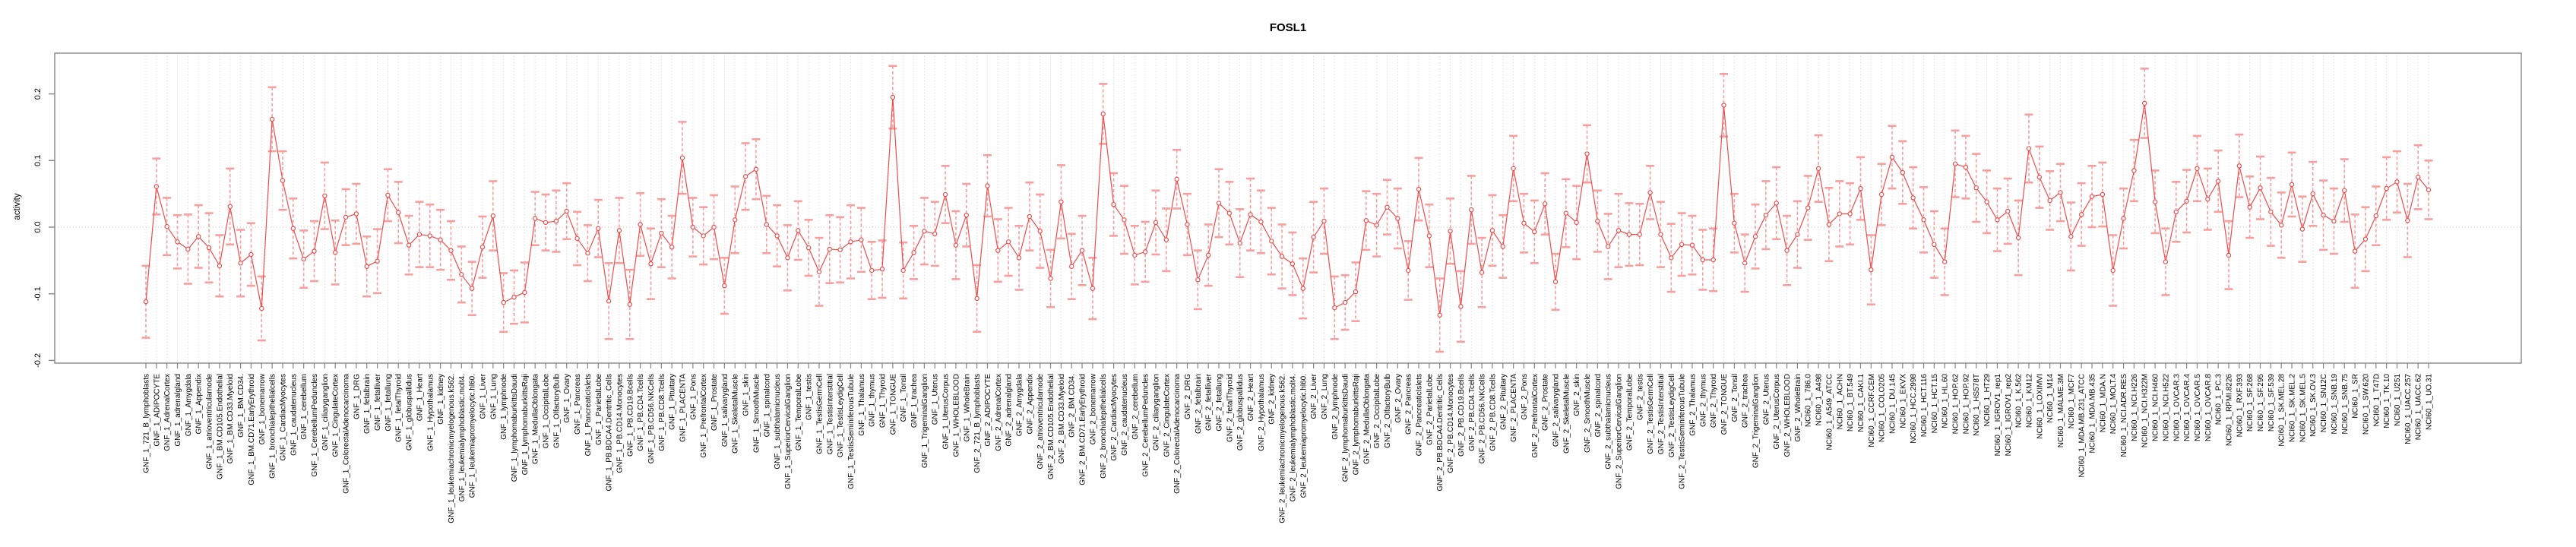 The width and height of the screenshot is (2576, 547). I want to click on x-tick-label: GNF_1_PrefrontalCortex, so click(704, 416).